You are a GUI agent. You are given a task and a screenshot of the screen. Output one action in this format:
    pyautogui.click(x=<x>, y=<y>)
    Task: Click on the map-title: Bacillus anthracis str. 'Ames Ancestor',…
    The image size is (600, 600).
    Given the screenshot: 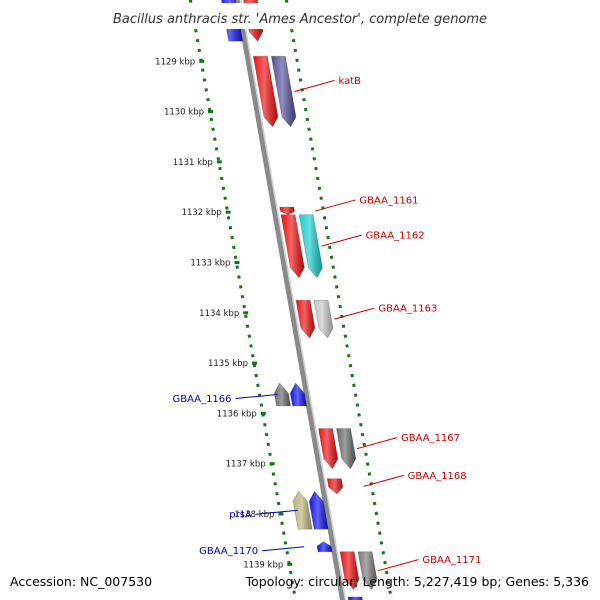 What is the action you would take?
    pyautogui.click(x=300, y=19)
    